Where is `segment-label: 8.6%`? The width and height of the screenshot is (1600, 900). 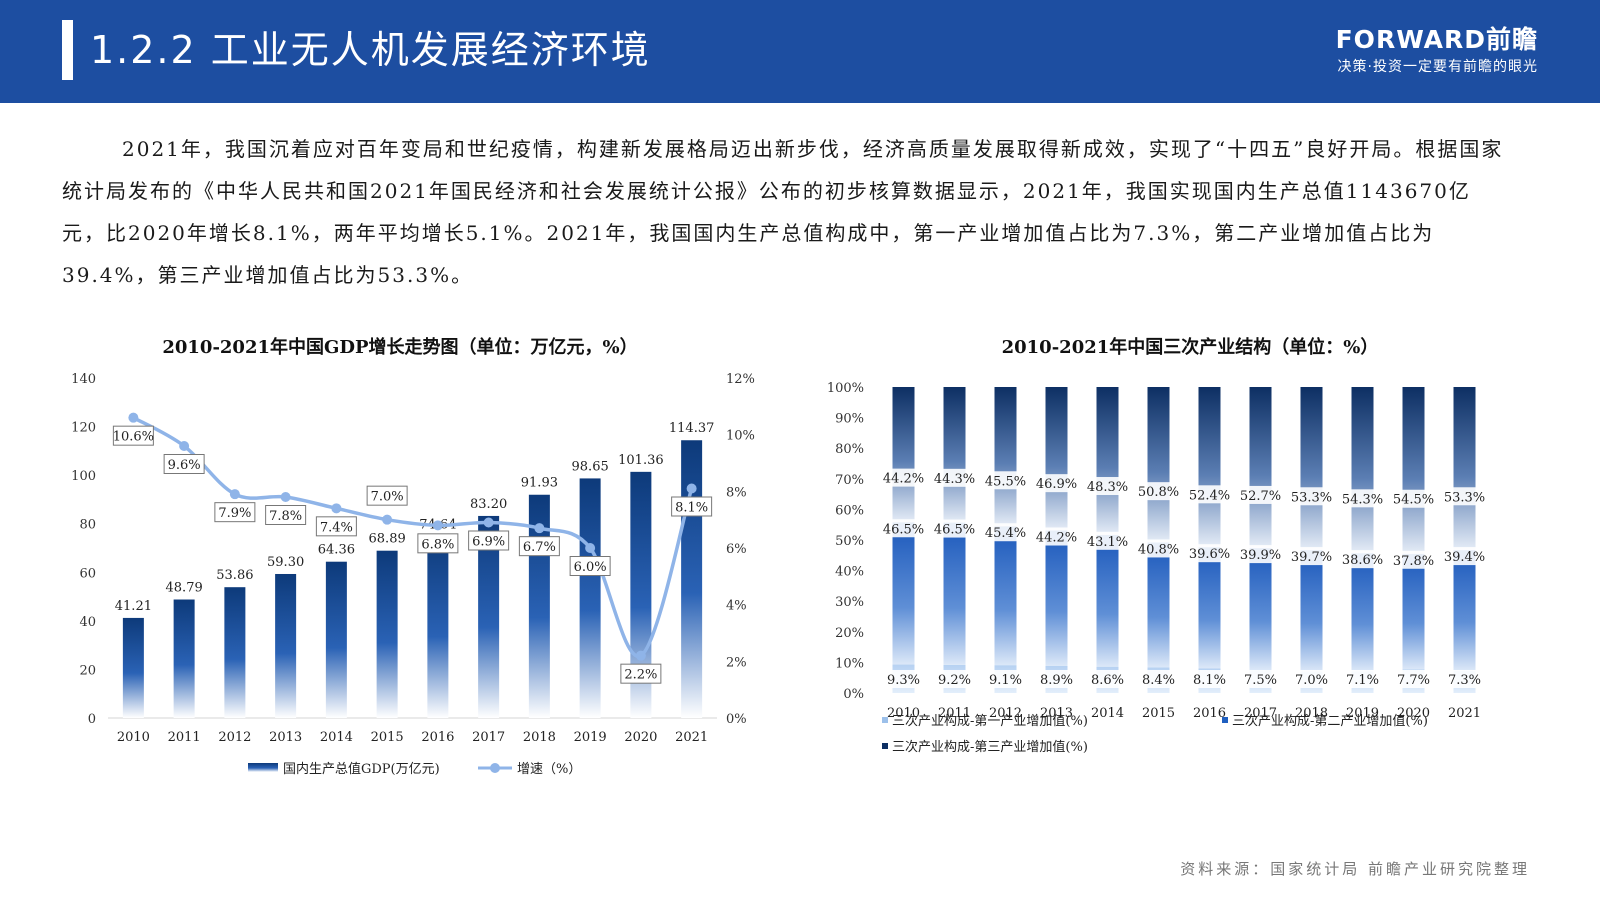 segment-label: 8.6% is located at coordinates (1107, 680).